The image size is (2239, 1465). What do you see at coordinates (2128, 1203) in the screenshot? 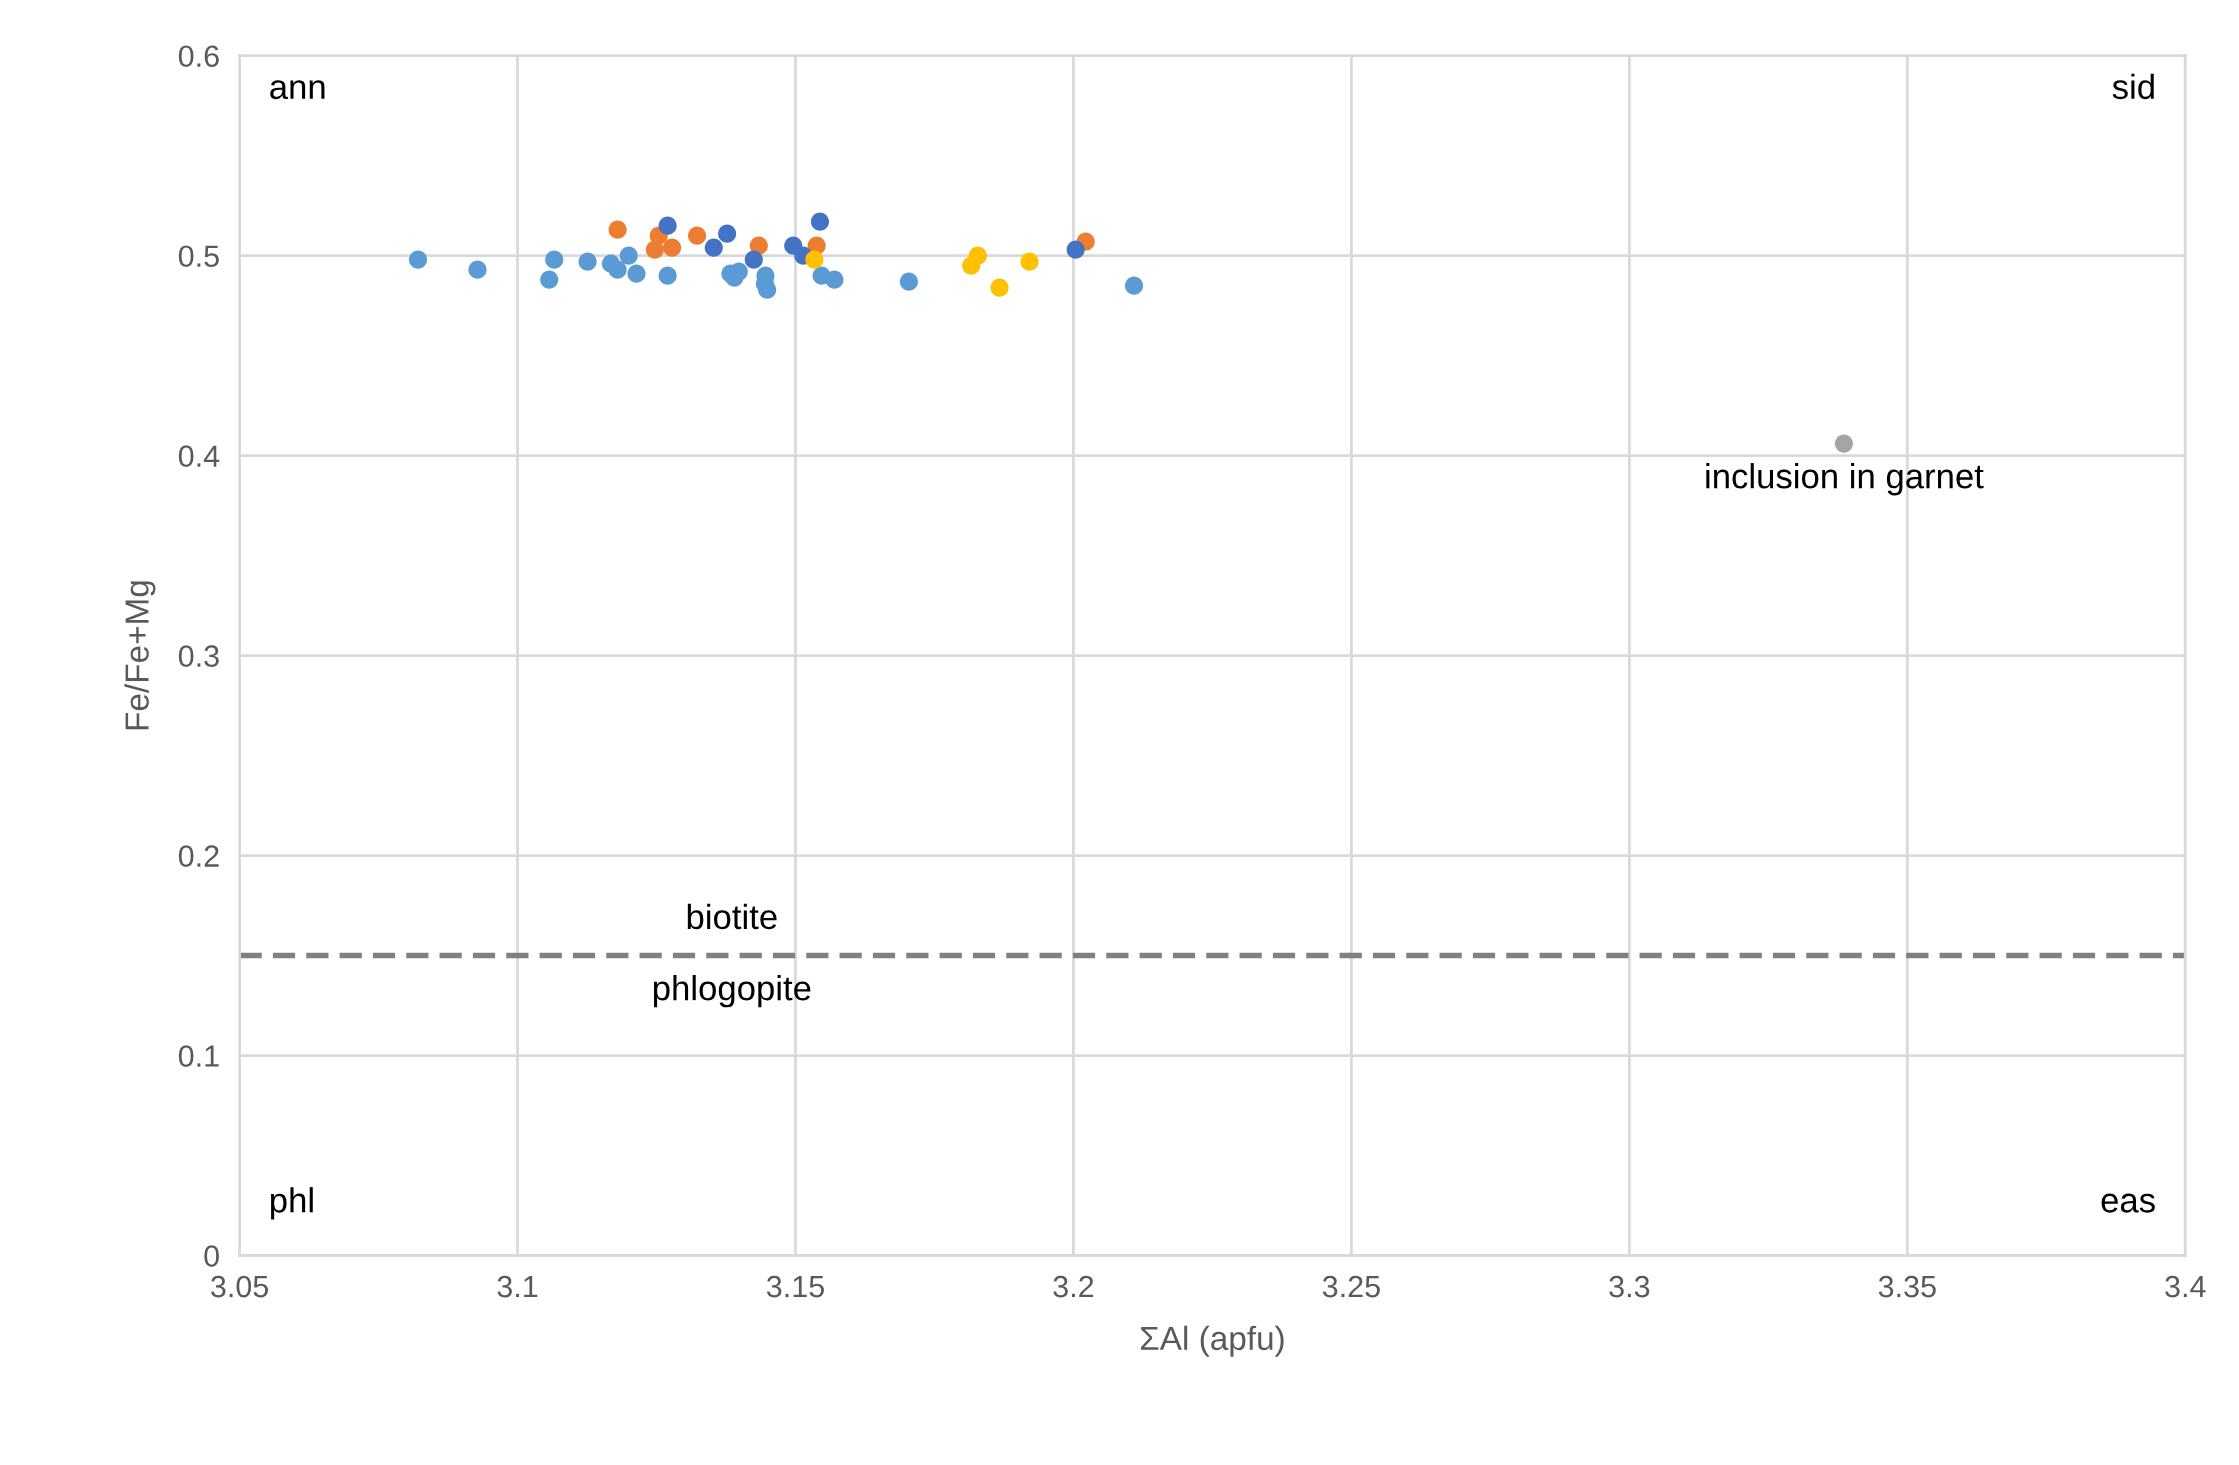
I see `annotation: eas` at bounding box center [2128, 1203].